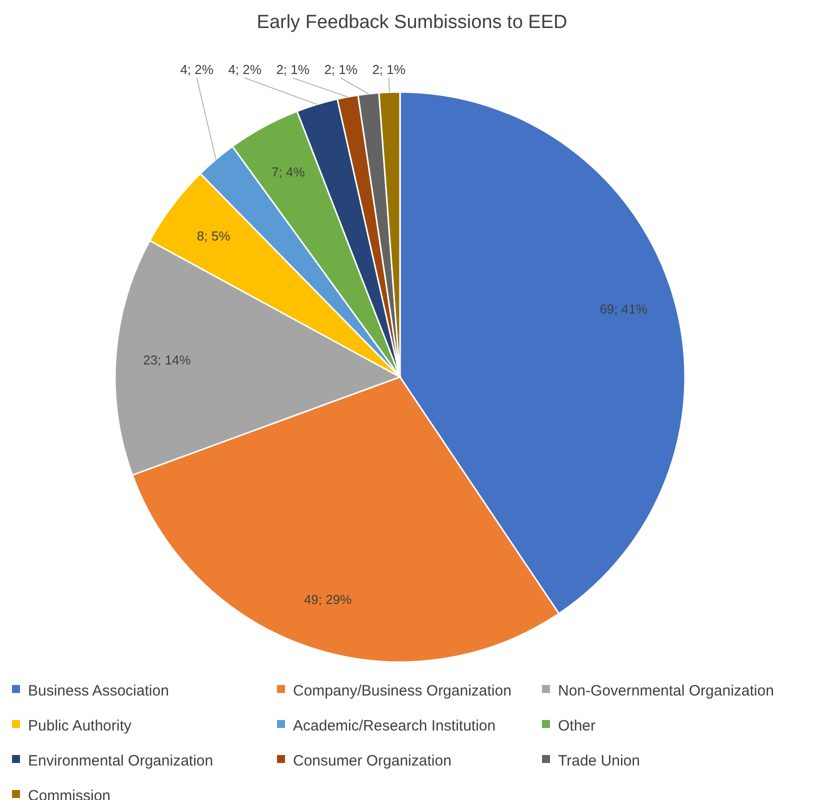  I want to click on data-label: 8; 5%, so click(213, 236).